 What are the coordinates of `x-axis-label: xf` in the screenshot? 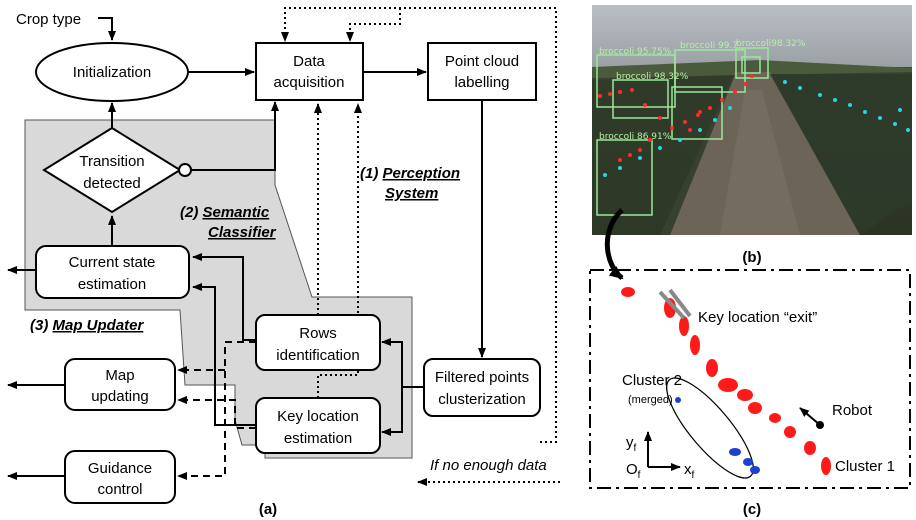 It's located at (689, 471).